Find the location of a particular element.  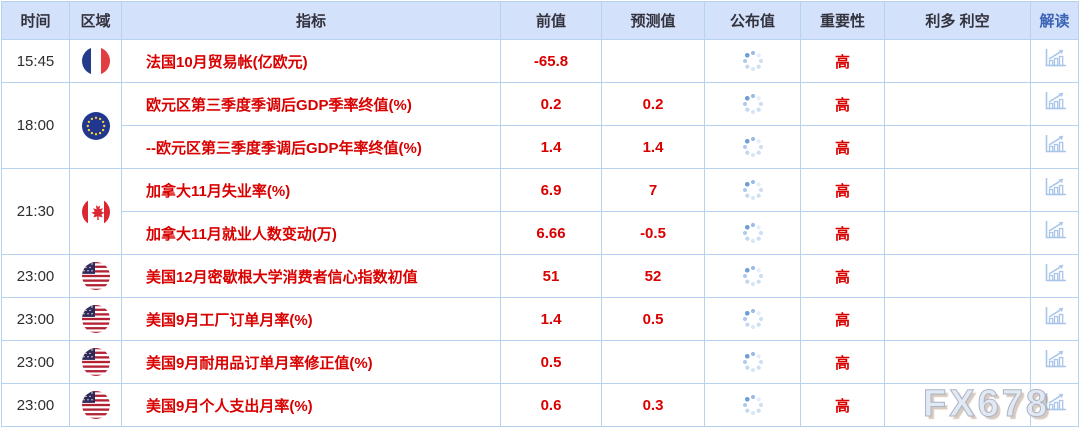

header-previous: 前值 is located at coordinates (551, 20).